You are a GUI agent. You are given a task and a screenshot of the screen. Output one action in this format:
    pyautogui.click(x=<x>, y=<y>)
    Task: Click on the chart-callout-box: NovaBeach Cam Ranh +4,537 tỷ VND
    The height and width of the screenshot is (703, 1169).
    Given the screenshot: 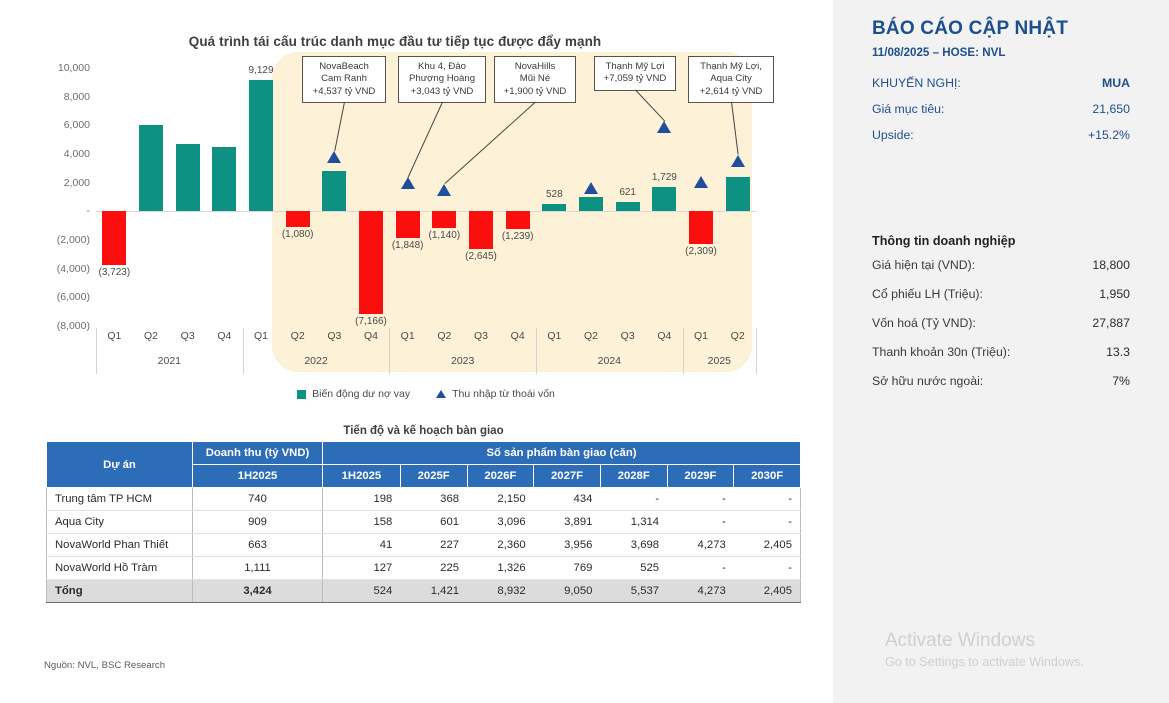 What is the action you would take?
    pyautogui.click(x=344, y=79)
    